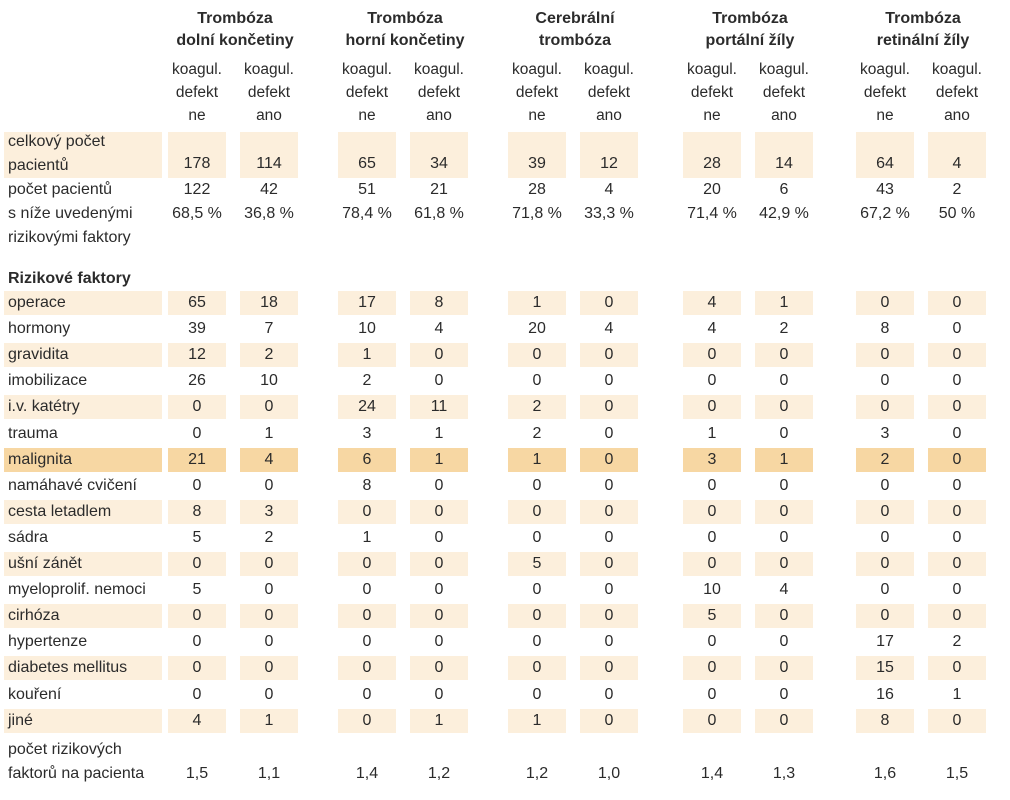 The height and width of the screenshot is (800, 1010). I want to click on column-subheader-line: koagul., so click(537, 69).